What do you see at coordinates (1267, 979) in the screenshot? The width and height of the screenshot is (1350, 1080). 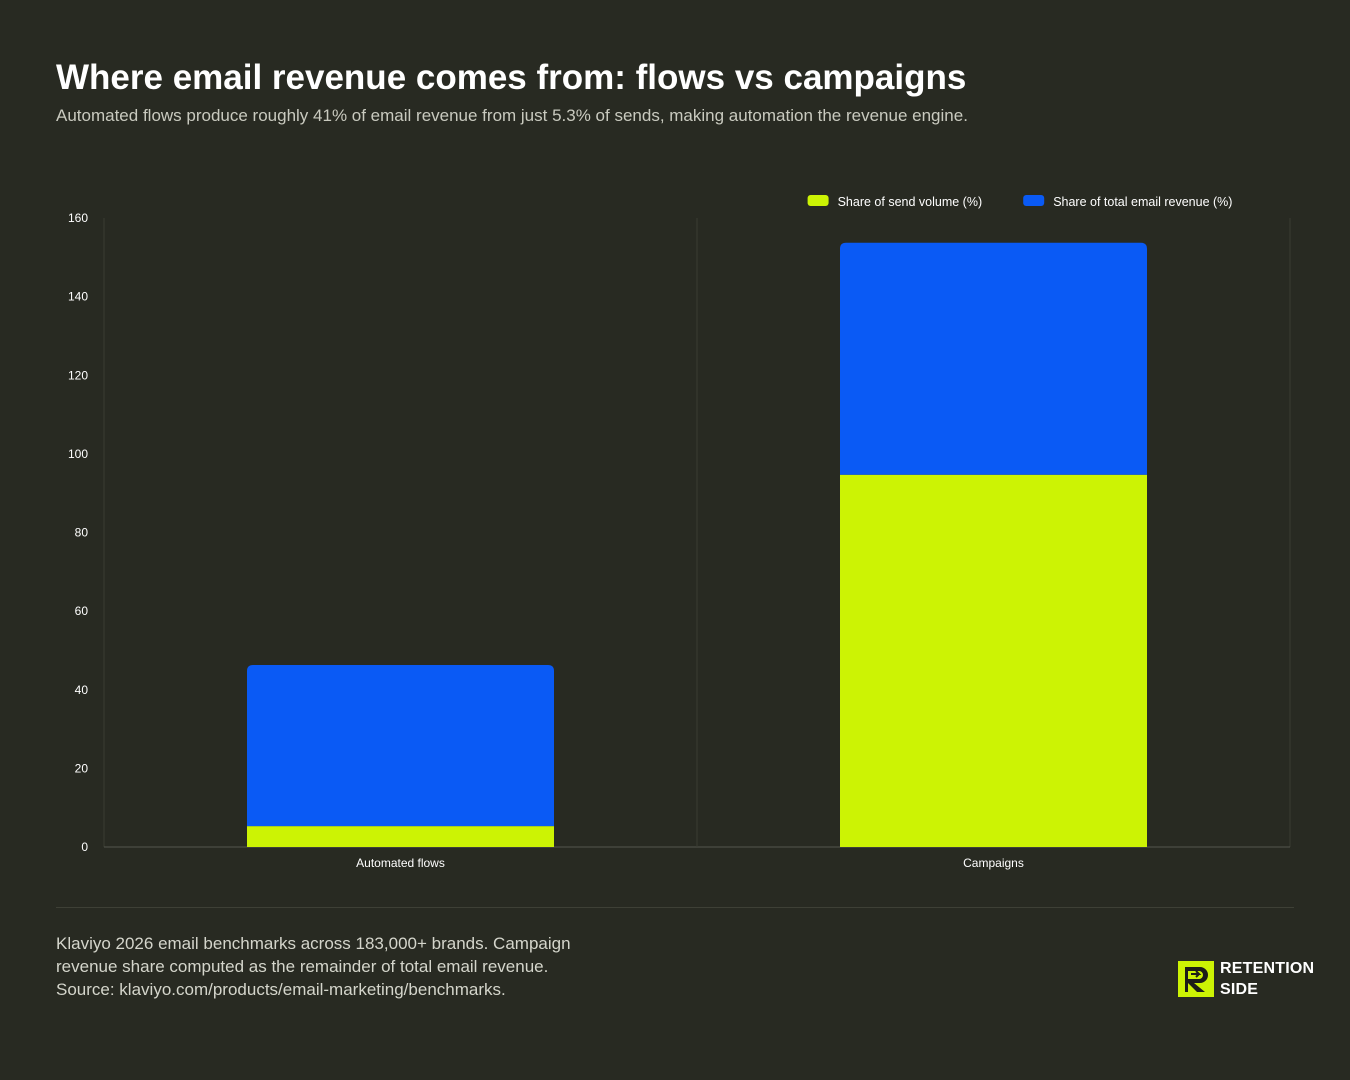 I see `logo-wordmark: RETENTION SIDE` at bounding box center [1267, 979].